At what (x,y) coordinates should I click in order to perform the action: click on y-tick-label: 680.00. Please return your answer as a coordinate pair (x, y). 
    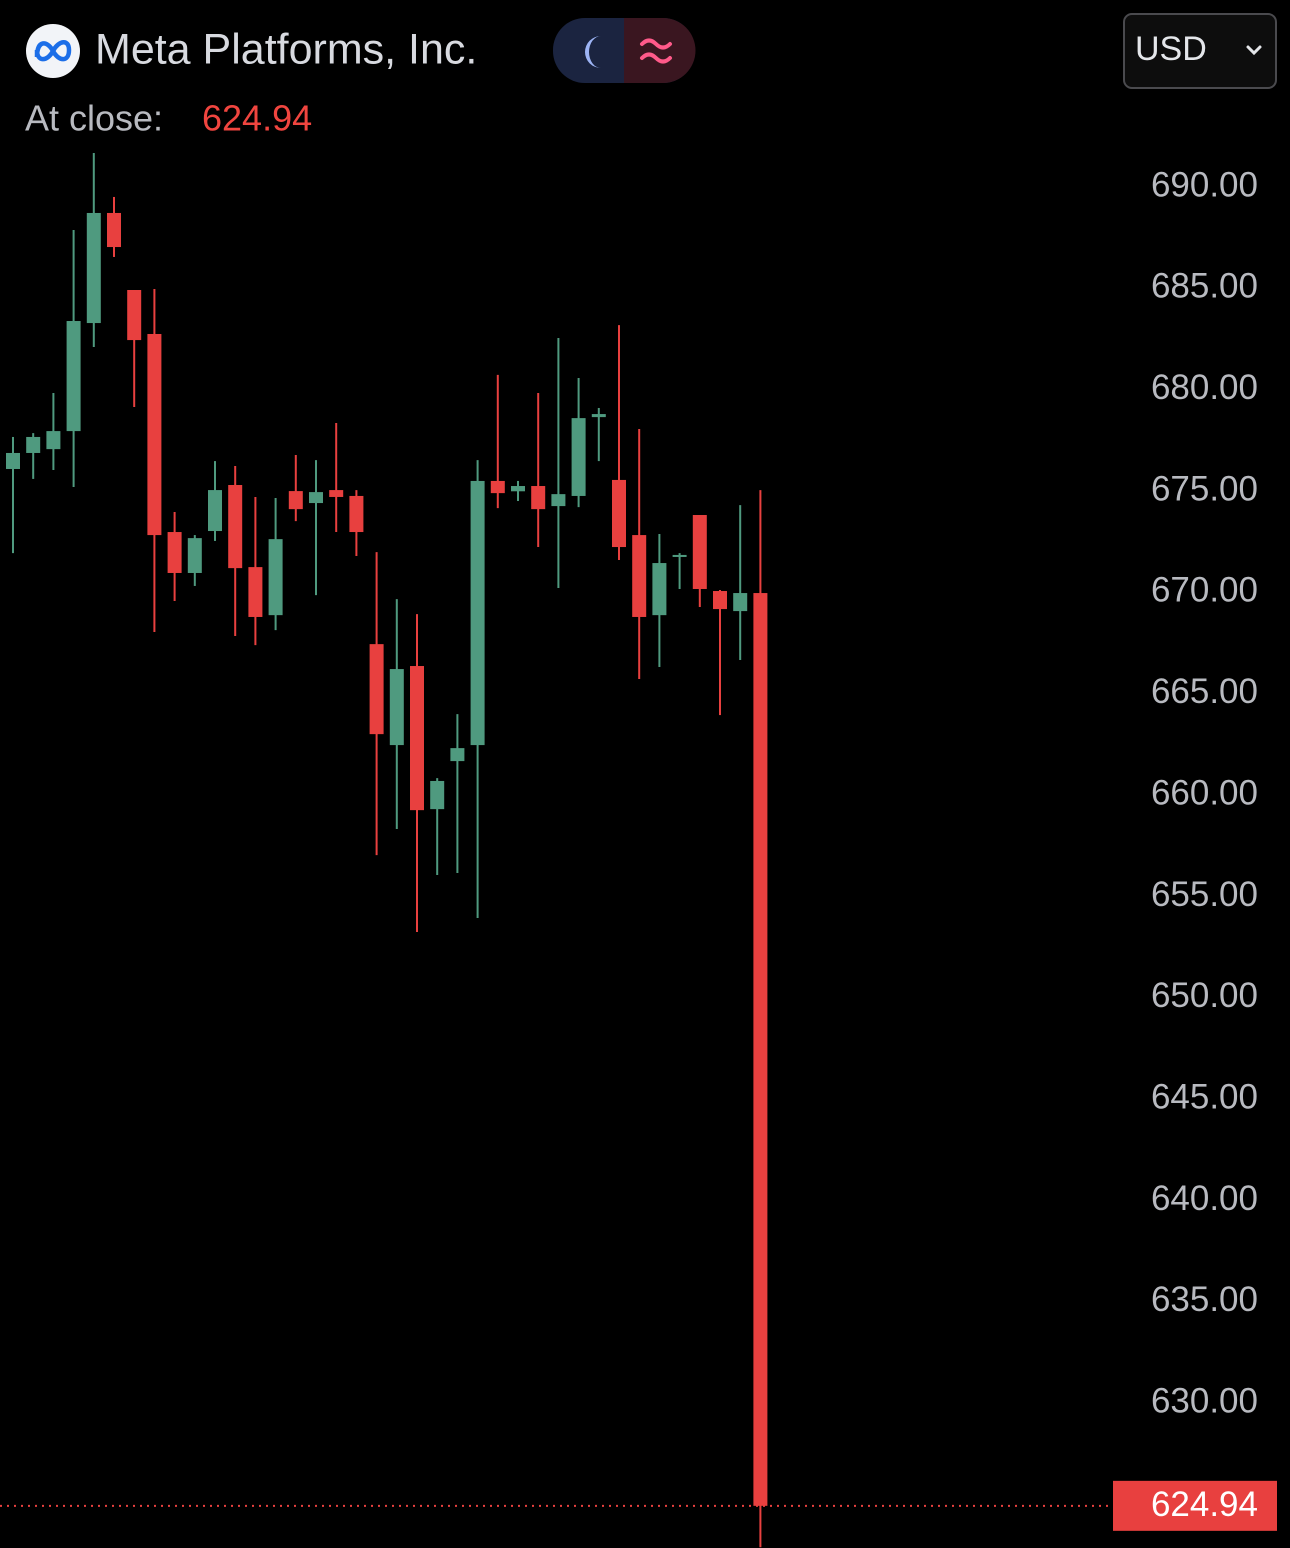
    Looking at the image, I should click on (1204, 387).